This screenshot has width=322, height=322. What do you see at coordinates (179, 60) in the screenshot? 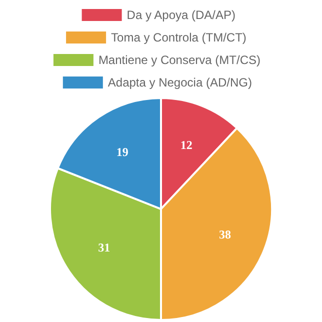
I see `legend-label: Mantiene y Conserva (MT/CS)` at bounding box center [179, 60].